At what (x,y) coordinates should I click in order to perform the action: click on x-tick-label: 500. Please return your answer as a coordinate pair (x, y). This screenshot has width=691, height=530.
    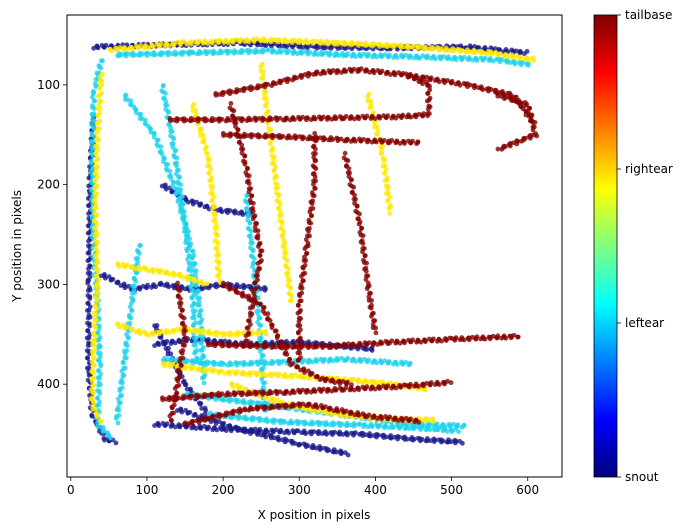
    Looking at the image, I should click on (451, 490).